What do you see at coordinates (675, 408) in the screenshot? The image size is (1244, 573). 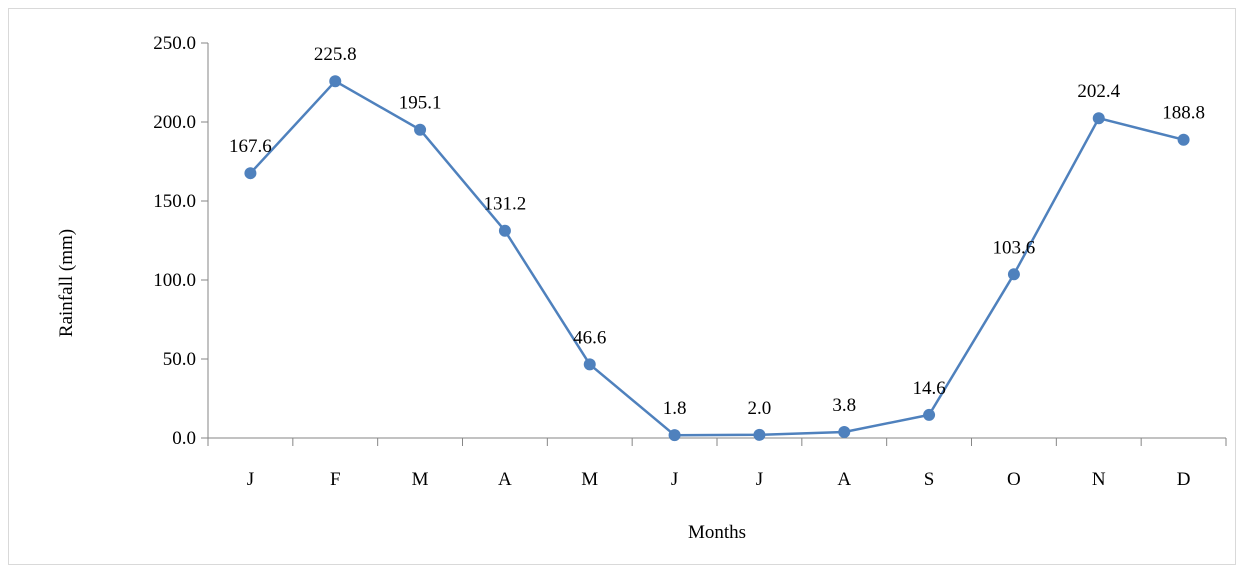 I see `data-label: 1.8` at bounding box center [675, 408].